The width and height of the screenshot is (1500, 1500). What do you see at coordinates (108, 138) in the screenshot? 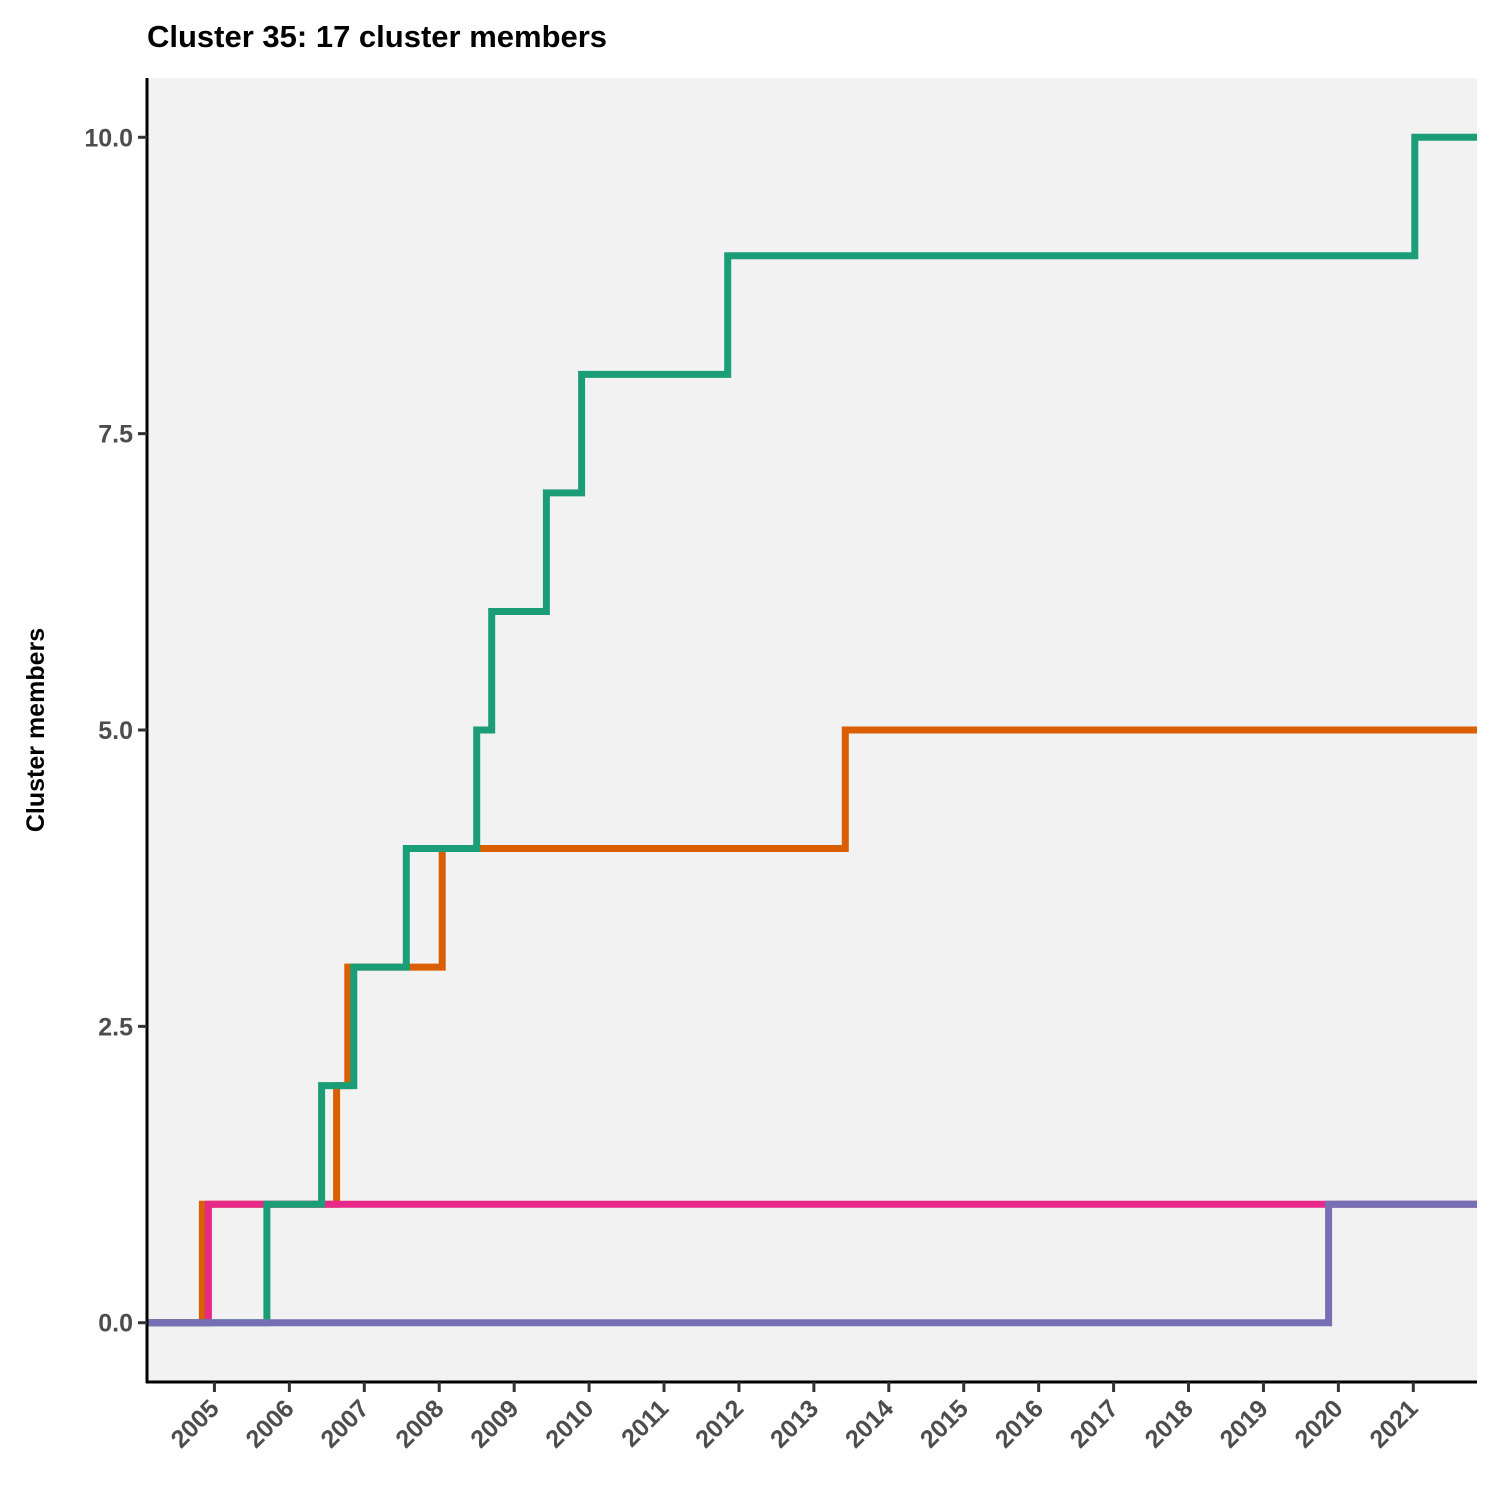
I see `y-tick-label: 10.0` at bounding box center [108, 138].